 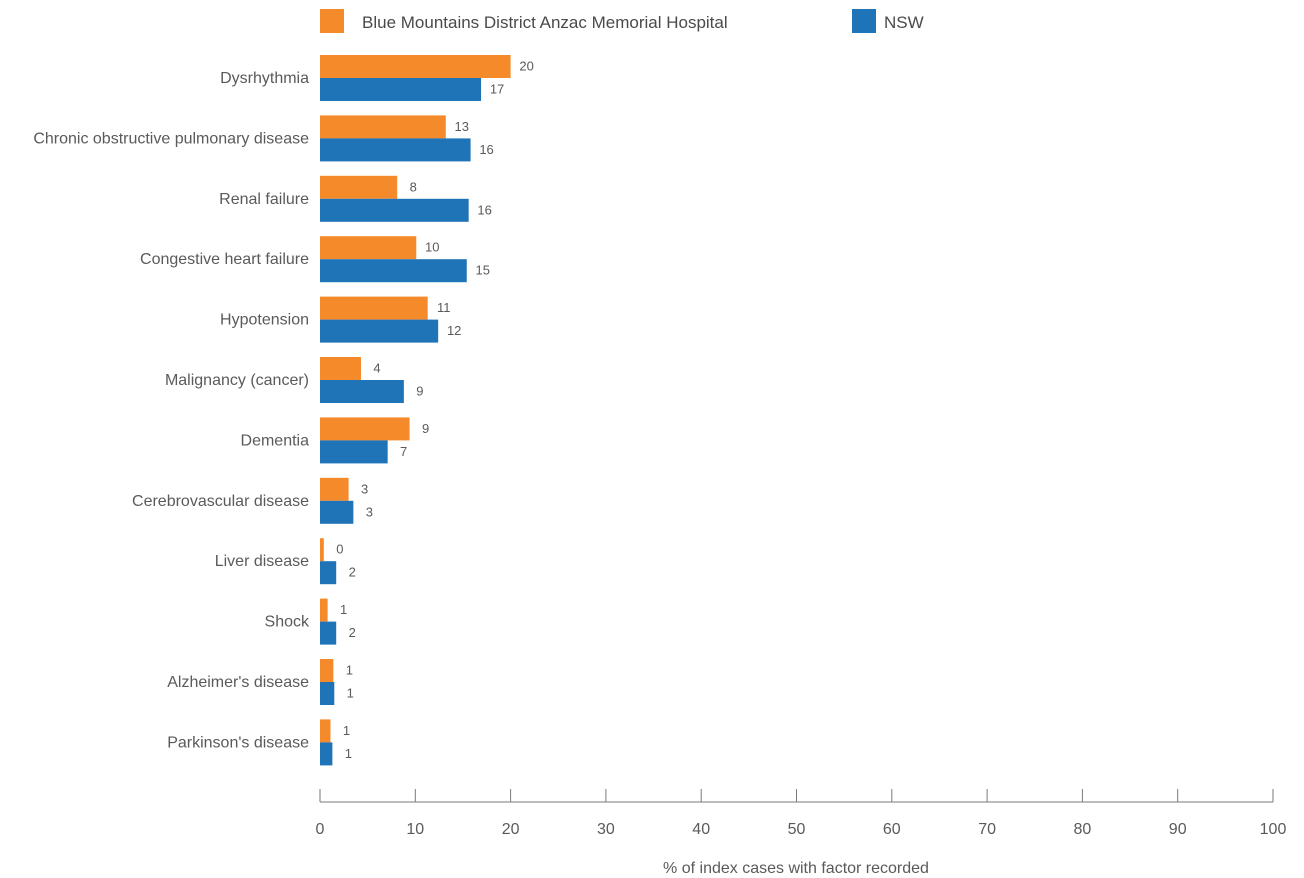 What do you see at coordinates (334, 489) in the screenshot?
I see `bar-hospital-cerebrovascular-disease` at bounding box center [334, 489].